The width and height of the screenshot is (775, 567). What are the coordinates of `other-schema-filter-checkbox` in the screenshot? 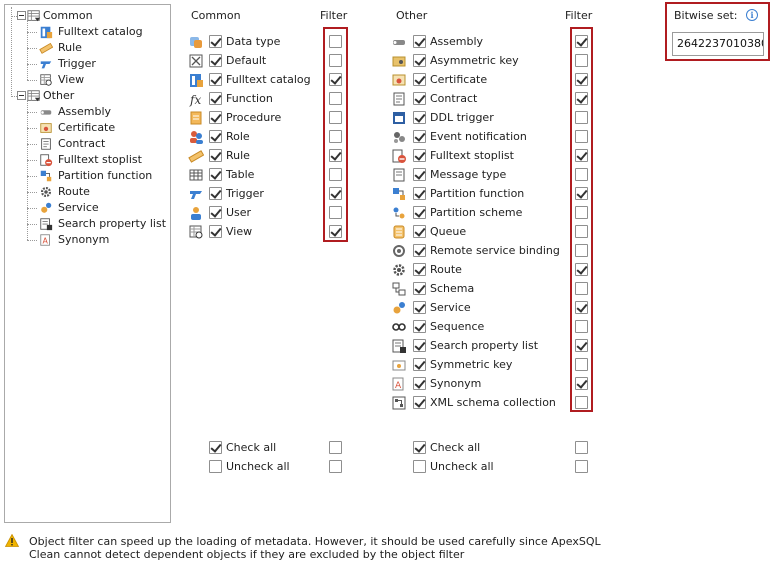 It's located at (581, 288).